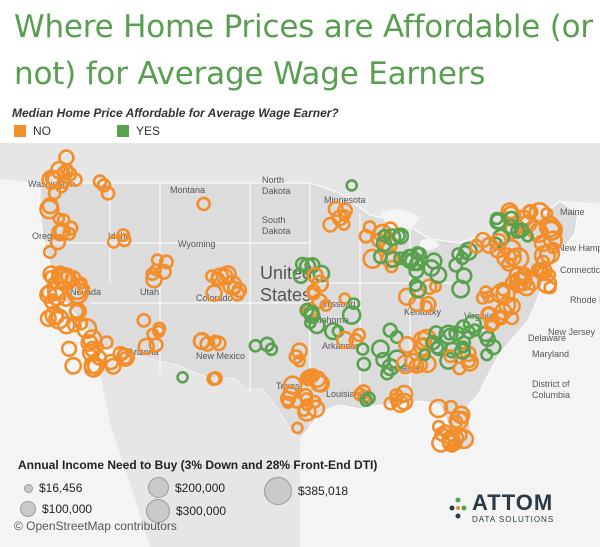  Describe the element at coordinates (32, 131) in the screenshot. I see `legend-item-no: NO` at that location.